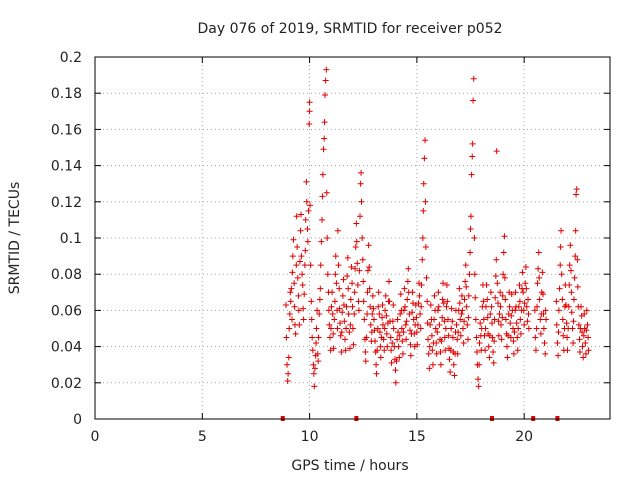 Image resolution: width=640 pixels, height=480 pixels. I want to click on y-tick-label: 0.18, so click(66, 94).